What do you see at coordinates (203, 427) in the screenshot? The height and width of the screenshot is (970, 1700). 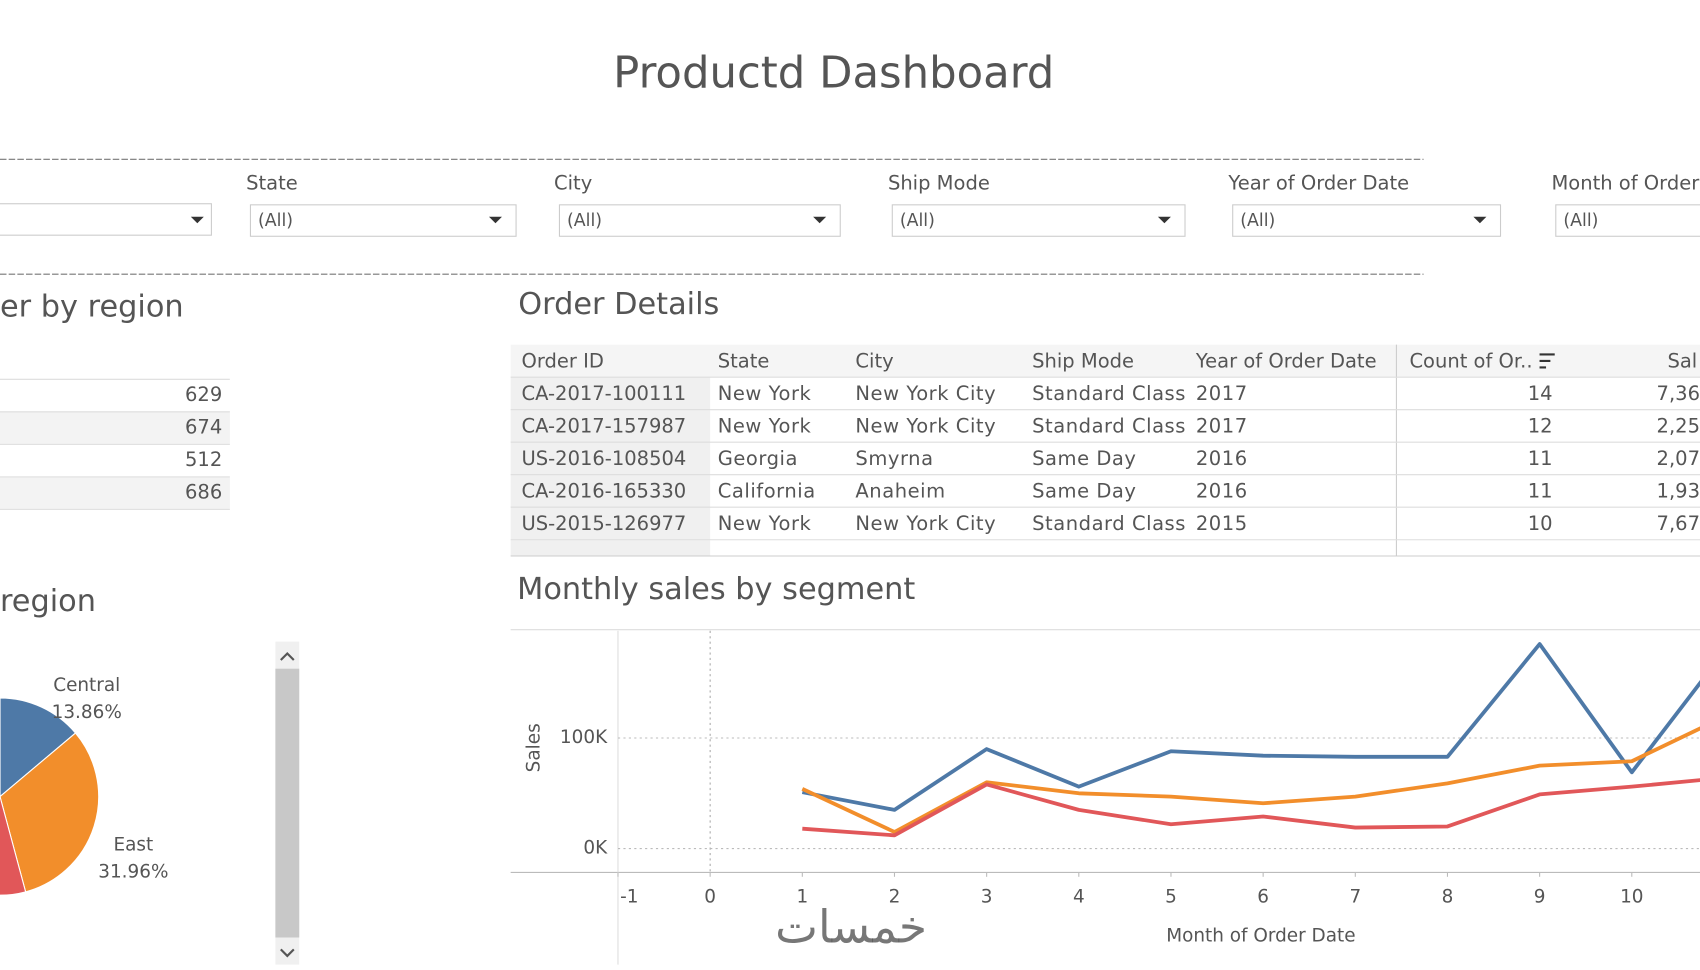 I see `cell: 674` at bounding box center [203, 427].